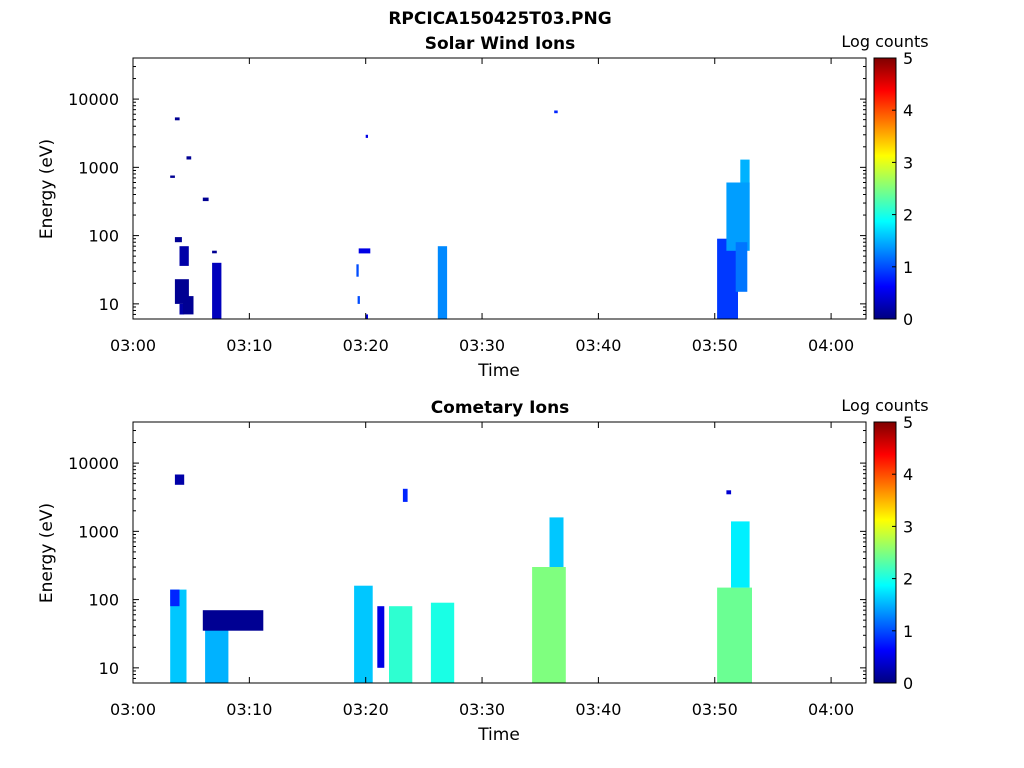 The width and height of the screenshot is (1024, 768). I want to click on figure-title: RPCICA150425T03.PNG, so click(499, 19).